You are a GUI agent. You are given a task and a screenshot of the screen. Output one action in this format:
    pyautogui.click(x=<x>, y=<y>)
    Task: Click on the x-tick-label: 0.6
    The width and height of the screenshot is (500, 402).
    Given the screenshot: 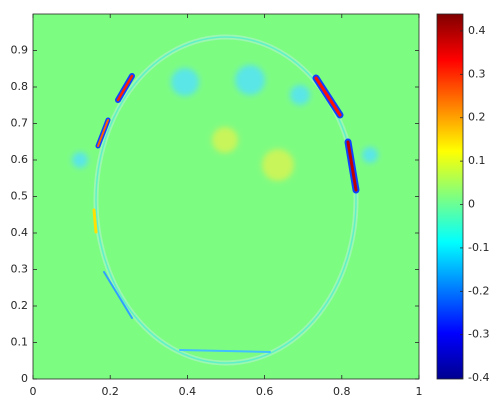 What is the action you would take?
    pyautogui.click(x=265, y=391)
    